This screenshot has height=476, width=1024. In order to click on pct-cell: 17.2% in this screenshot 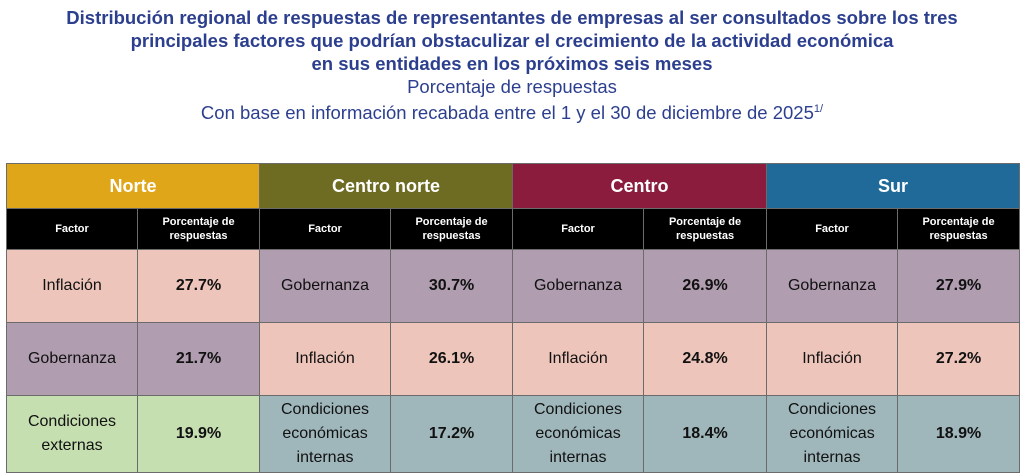, I will do `click(452, 434)`.